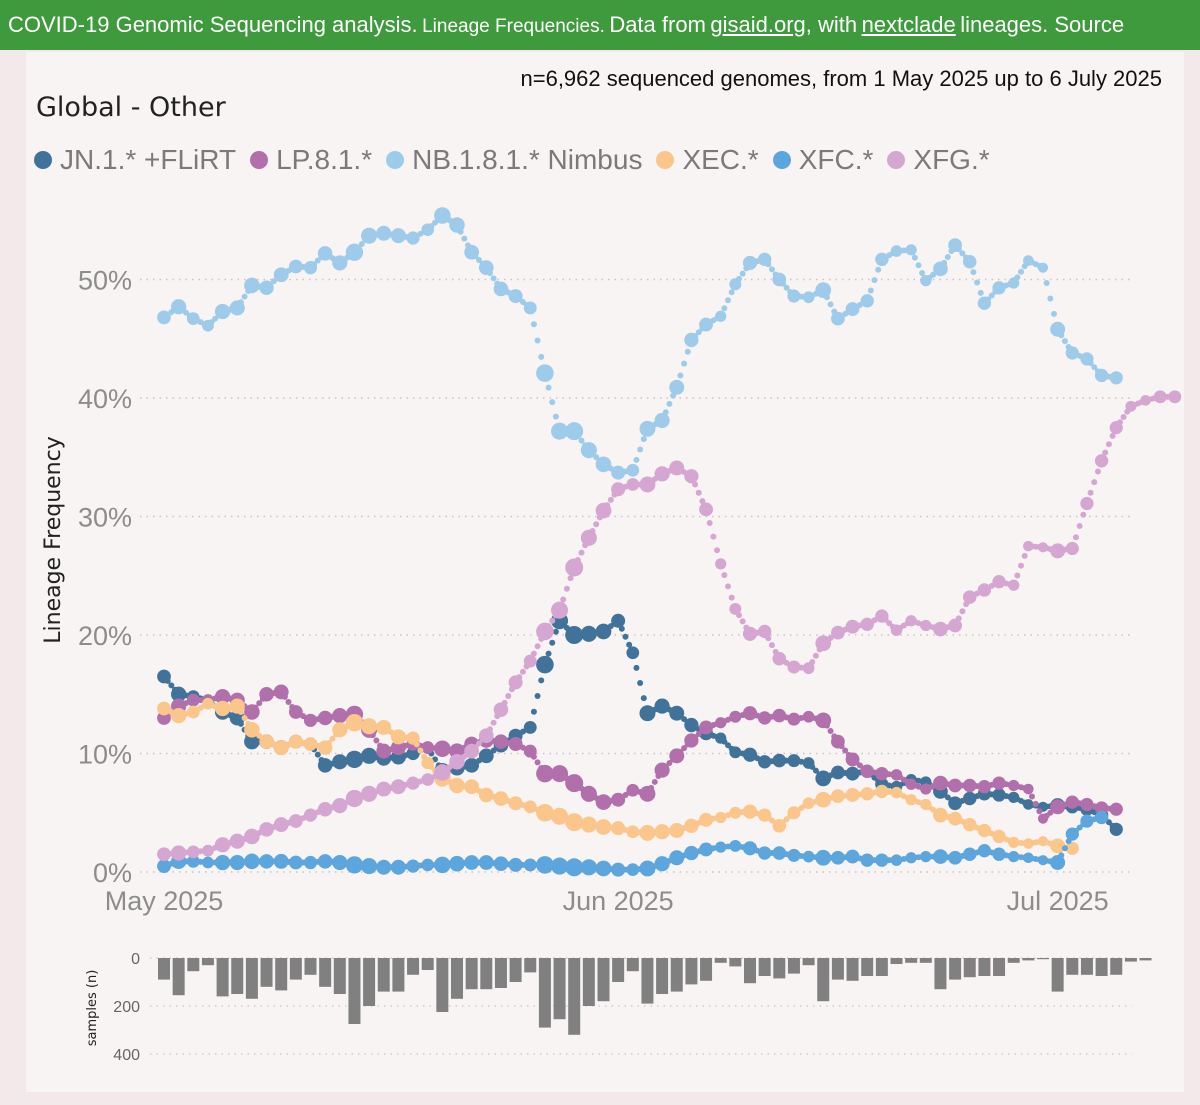 Image resolution: width=1200 pixels, height=1105 pixels. I want to click on legend-item-xfg: XFG.*, so click(938, 160).